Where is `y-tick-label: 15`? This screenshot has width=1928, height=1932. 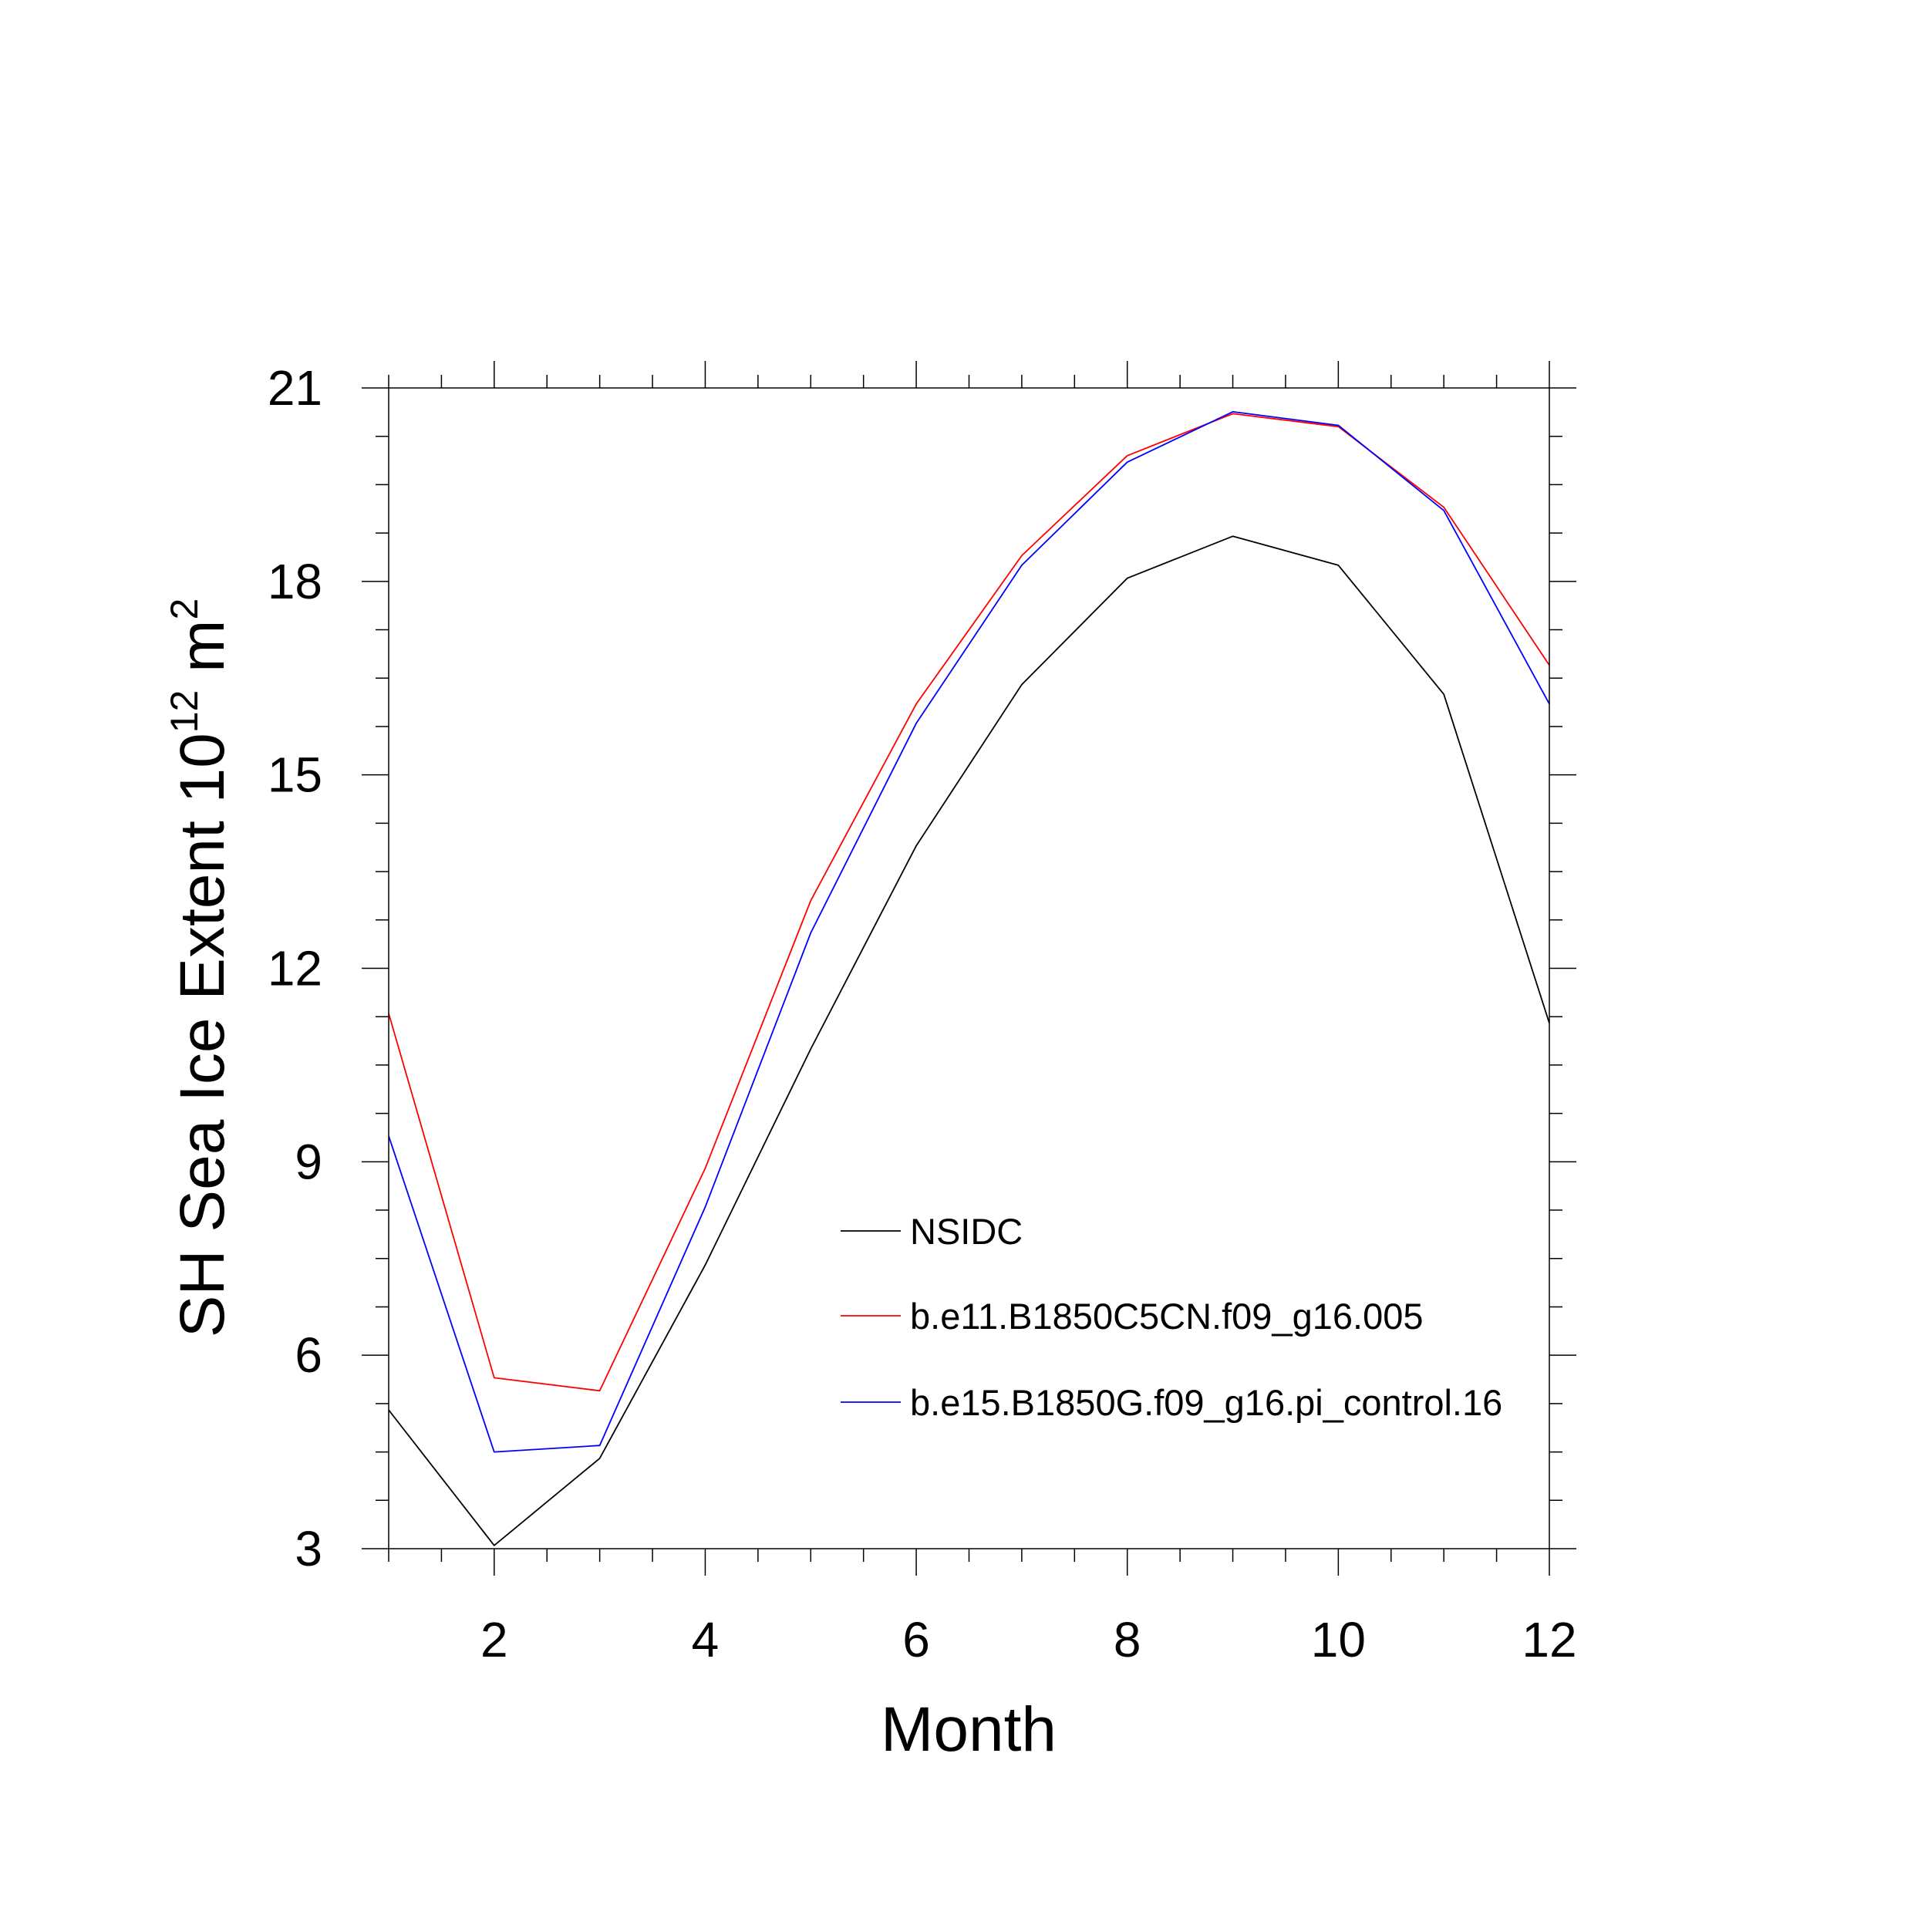 y-tick-label: 15 is located at coordinates (295, 775).